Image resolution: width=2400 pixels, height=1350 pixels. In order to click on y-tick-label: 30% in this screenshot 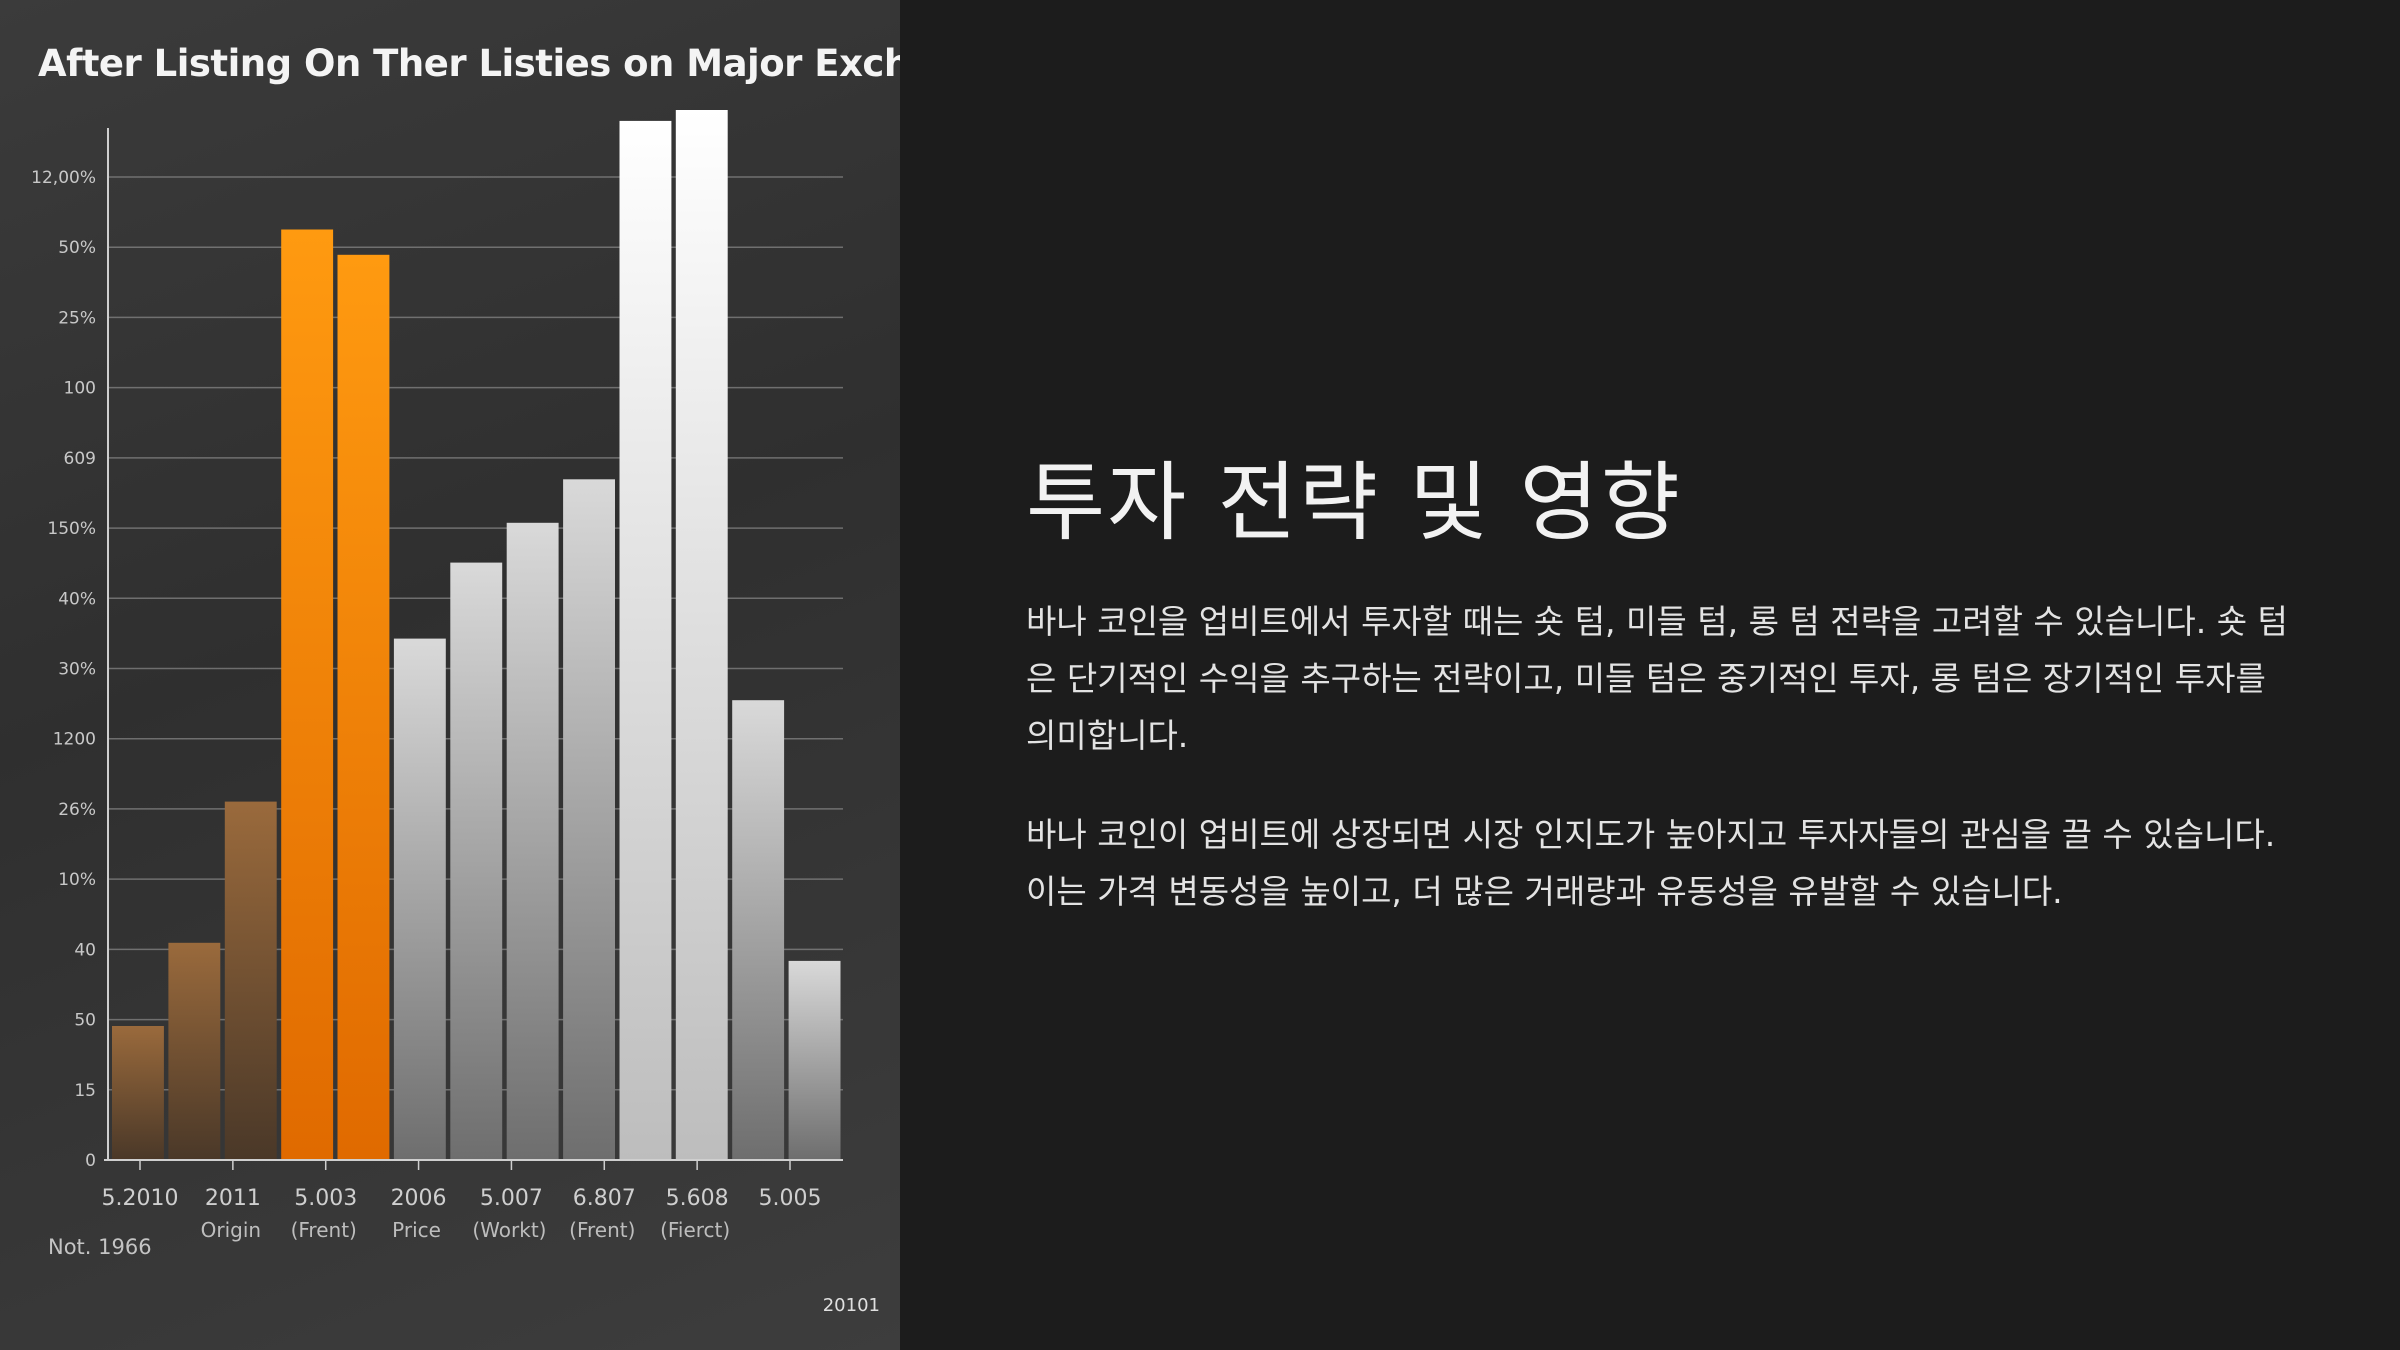, I will do `click(77, 670)`.